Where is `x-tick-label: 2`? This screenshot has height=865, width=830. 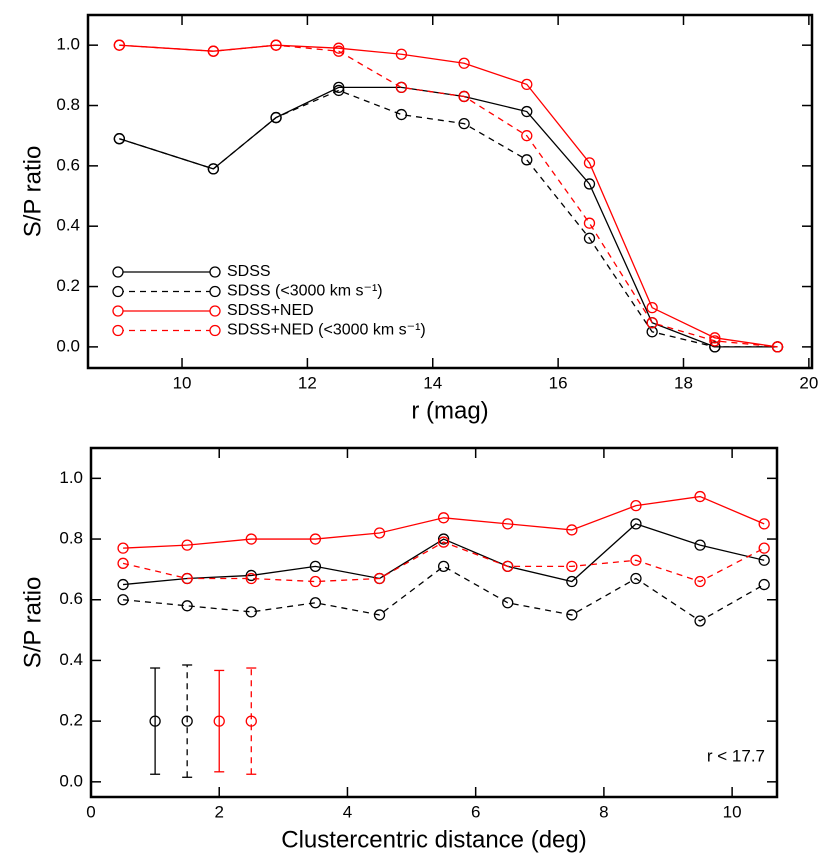 x-tick-label: 2 is located at coordinates (218, 811).